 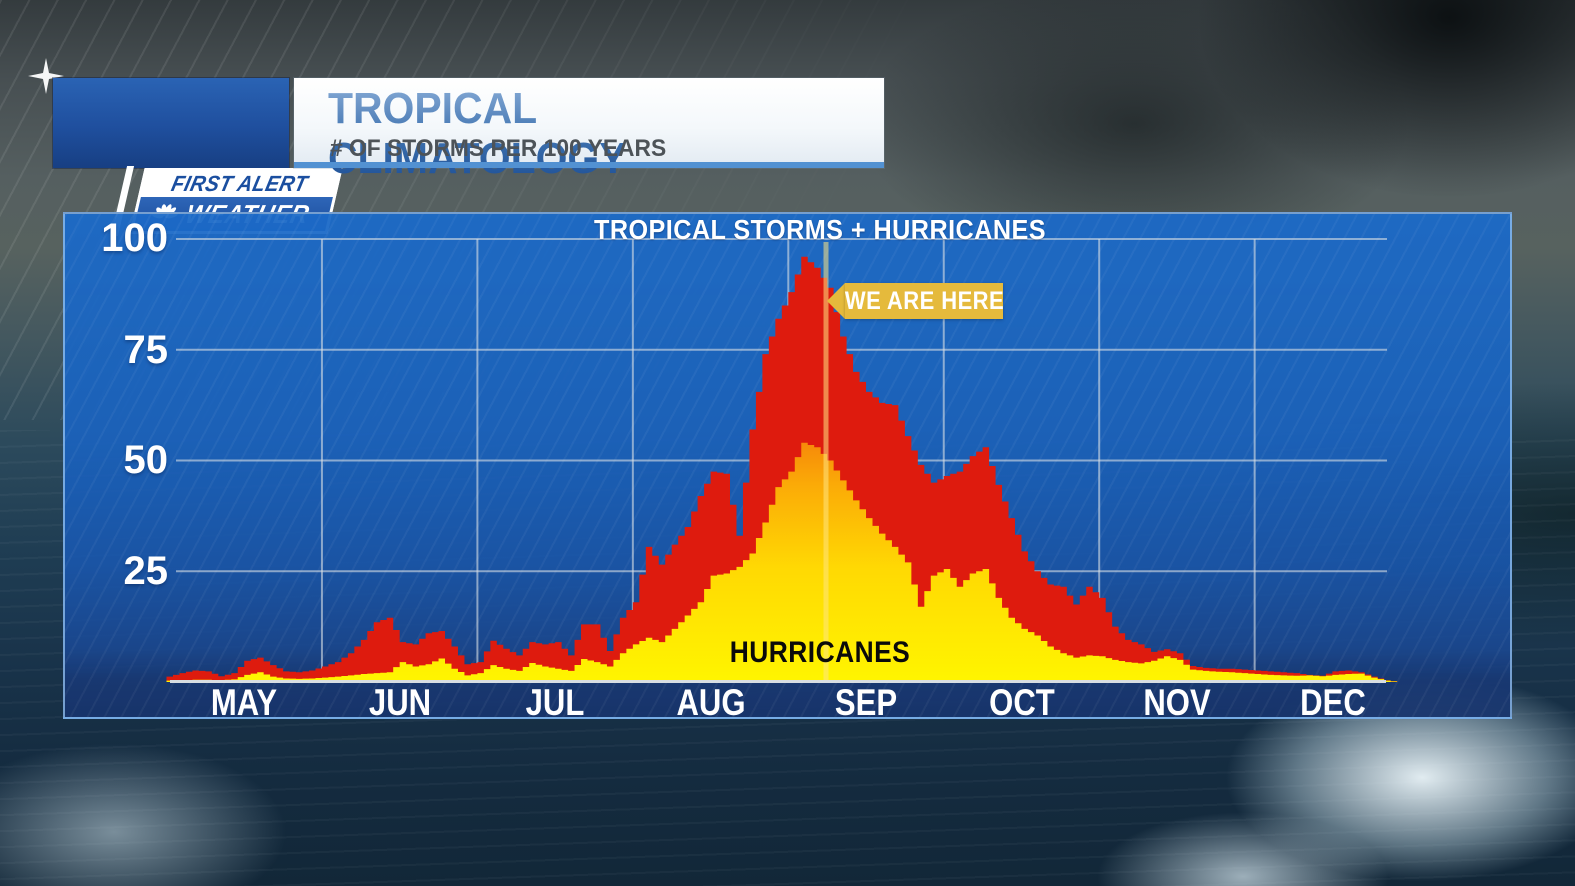 What do you see at coordinates (1022, 702) in the screenshot?
I see `x-axis-label-oct: OCT` at bounding box center [1022, 702].